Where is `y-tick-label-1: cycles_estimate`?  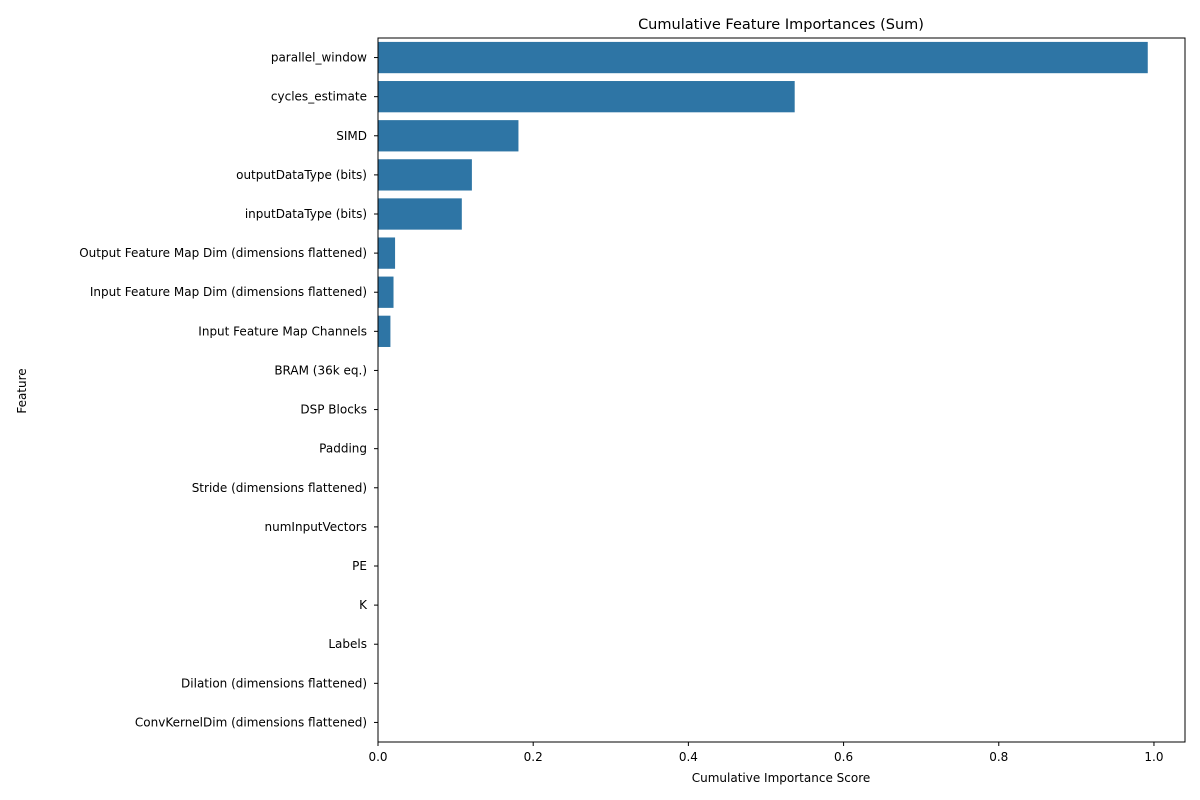 y-tick-label-1: cycles_estimate is located at coordinates (319, 97).